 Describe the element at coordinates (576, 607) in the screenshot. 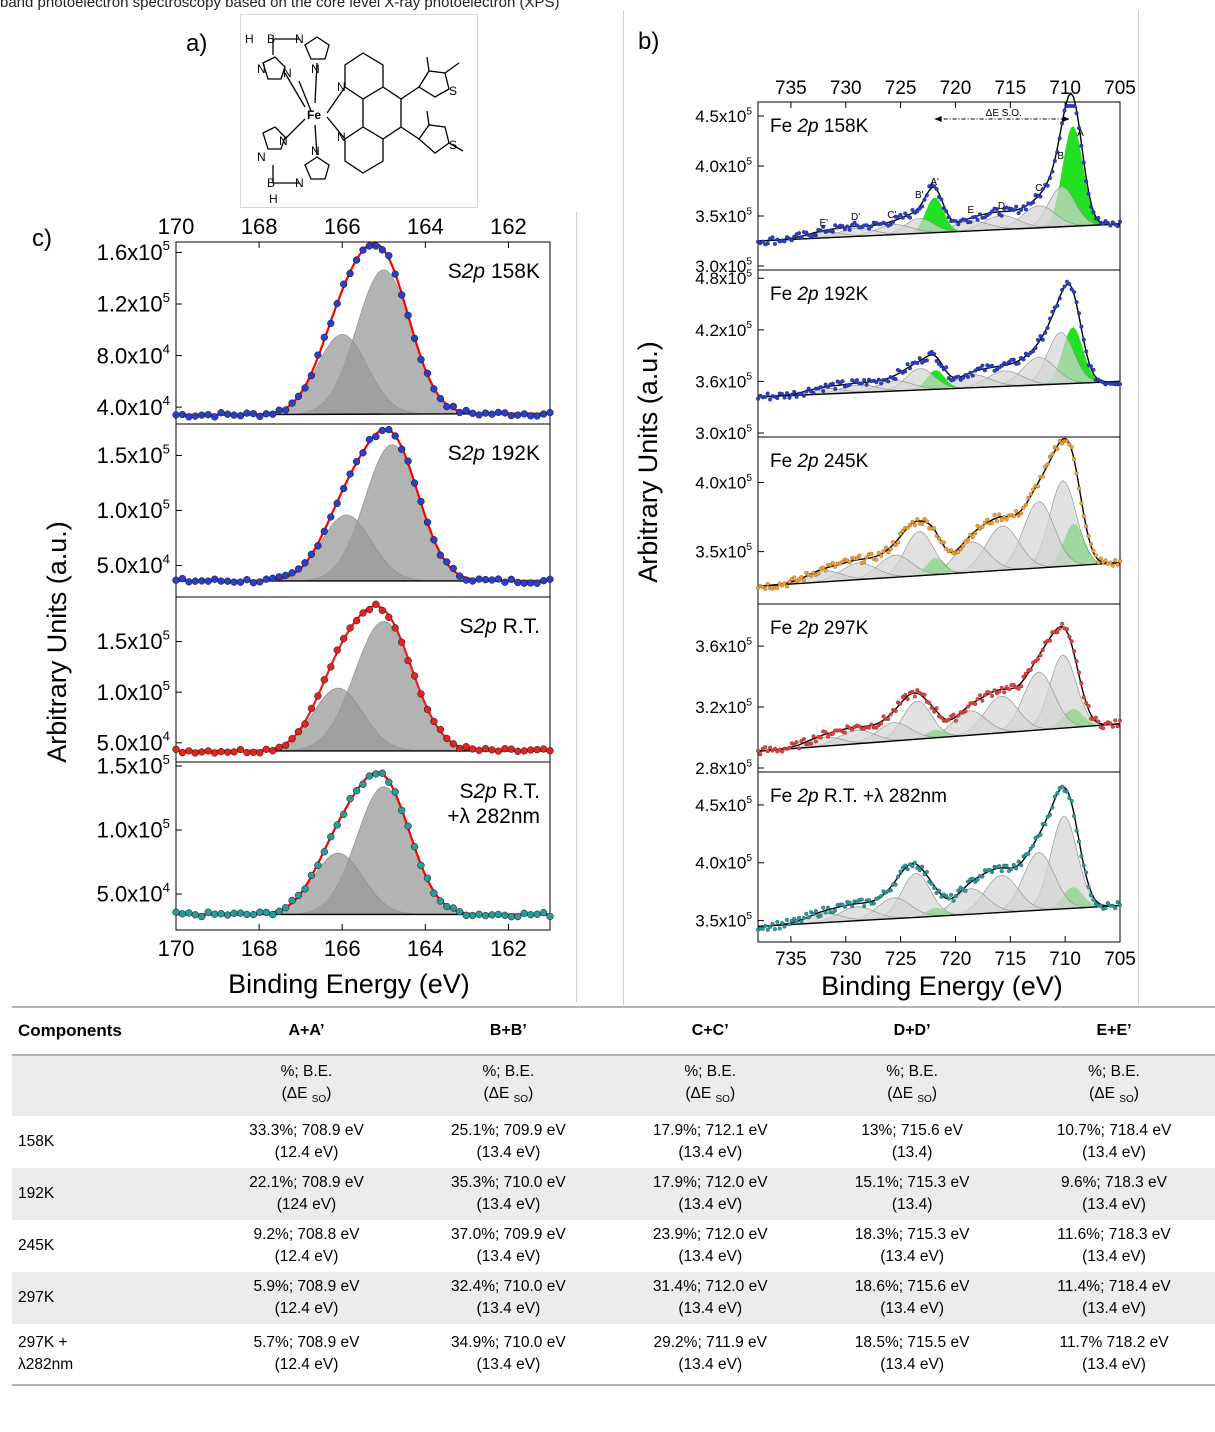

I see `divider` at that location.